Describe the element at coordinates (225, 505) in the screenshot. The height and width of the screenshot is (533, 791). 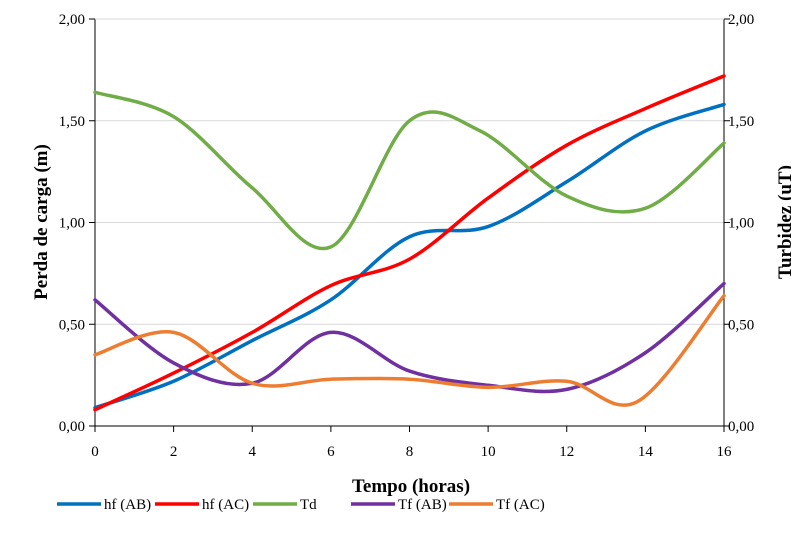
I see `legend-label: hf (AC)` at that location.